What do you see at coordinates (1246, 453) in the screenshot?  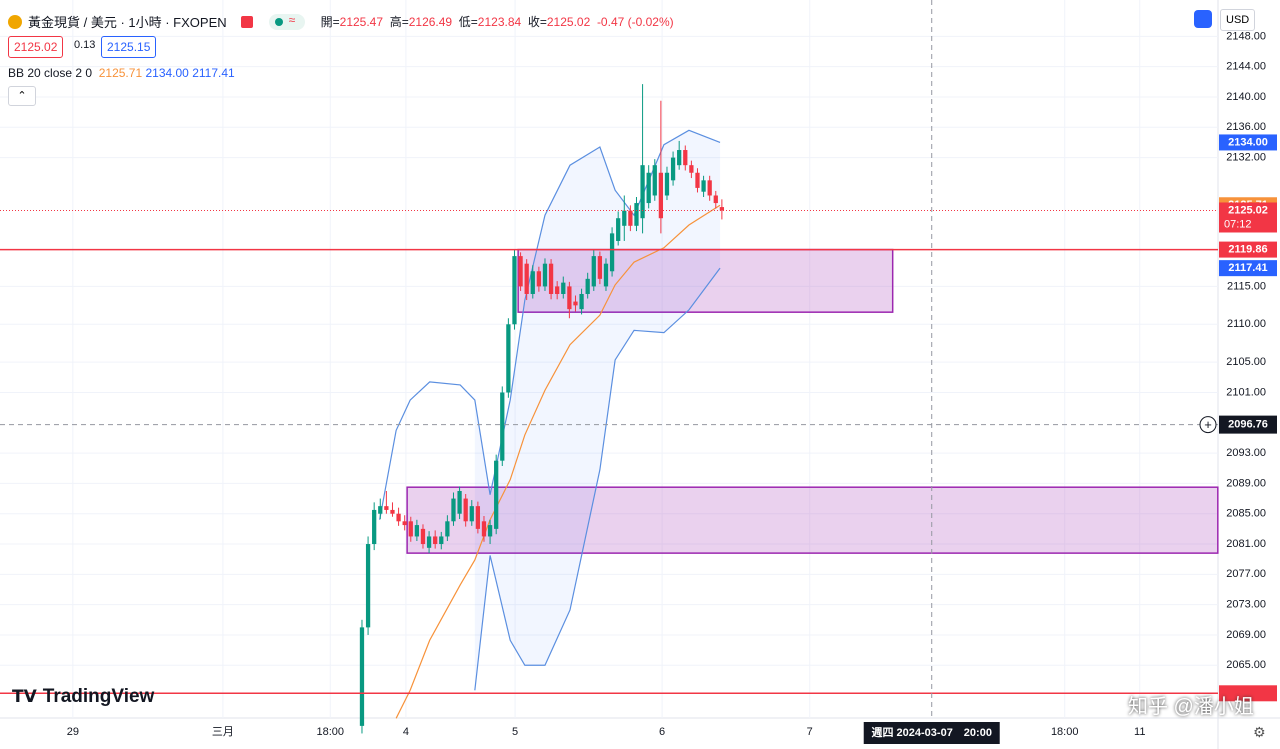 I see `y-tick-label: 2093.00` at bounding box center [1246, 453].